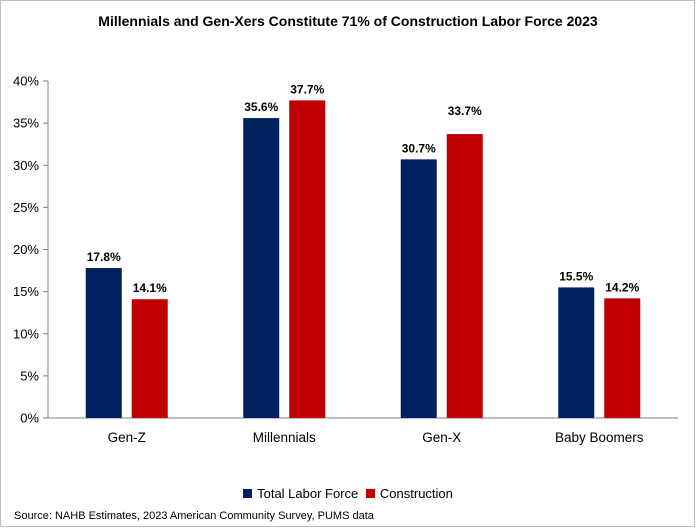 Image resolution: width=696 pixels, height=528 pixels. Describe the element at coordinates (26, 123) in the screenshot. I see `y-tick-label: 35%` at that location.